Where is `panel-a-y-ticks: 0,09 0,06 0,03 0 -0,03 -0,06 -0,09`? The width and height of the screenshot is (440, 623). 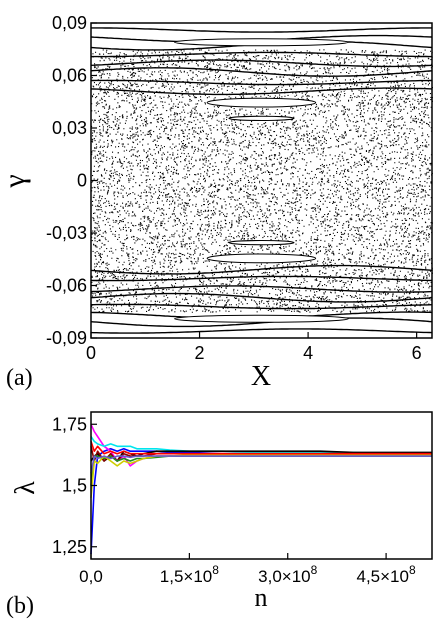
panel-a-y-ticks: 0,09 0,06 0,03 0 -0,03 -0,06 -0,09 is located at coordinates (71, 180).